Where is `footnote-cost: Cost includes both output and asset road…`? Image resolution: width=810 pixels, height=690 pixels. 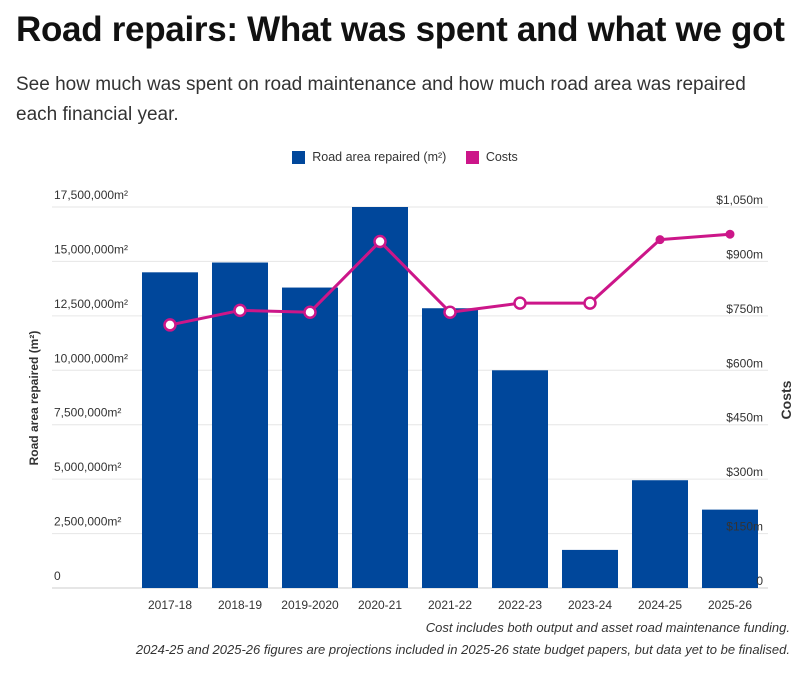
footnote-cost: Cost includes both output and asset road… is located at coordinates (607, 627).